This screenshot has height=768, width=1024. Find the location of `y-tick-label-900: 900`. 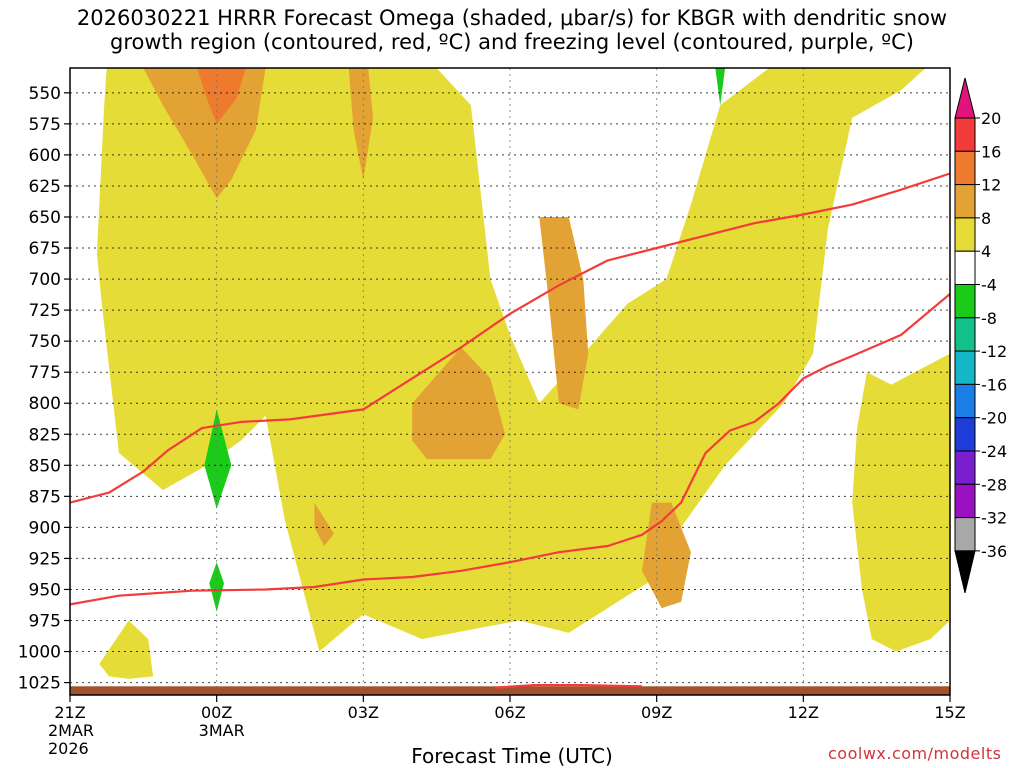

y-tick-label-900: 900 is located at coordinates (45, 528).